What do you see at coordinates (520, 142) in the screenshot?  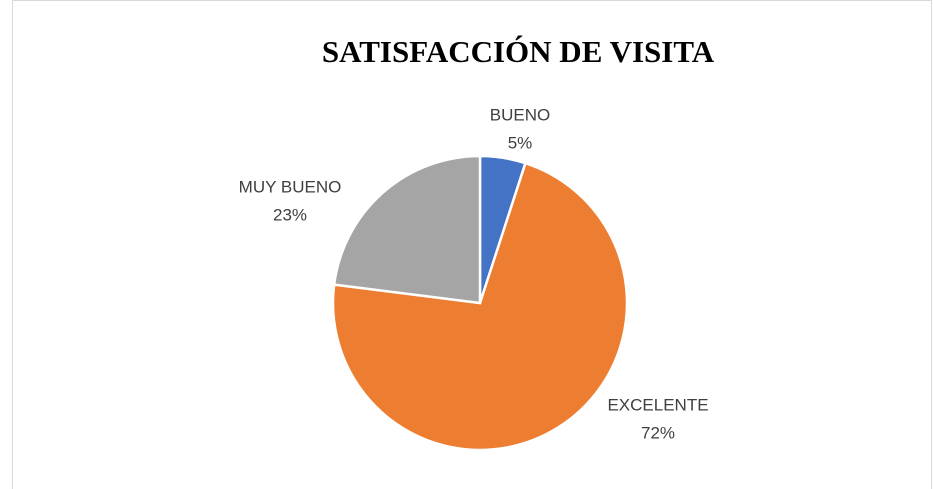 I see `slice-value-label: 5%` at bounding box center [520, 142].